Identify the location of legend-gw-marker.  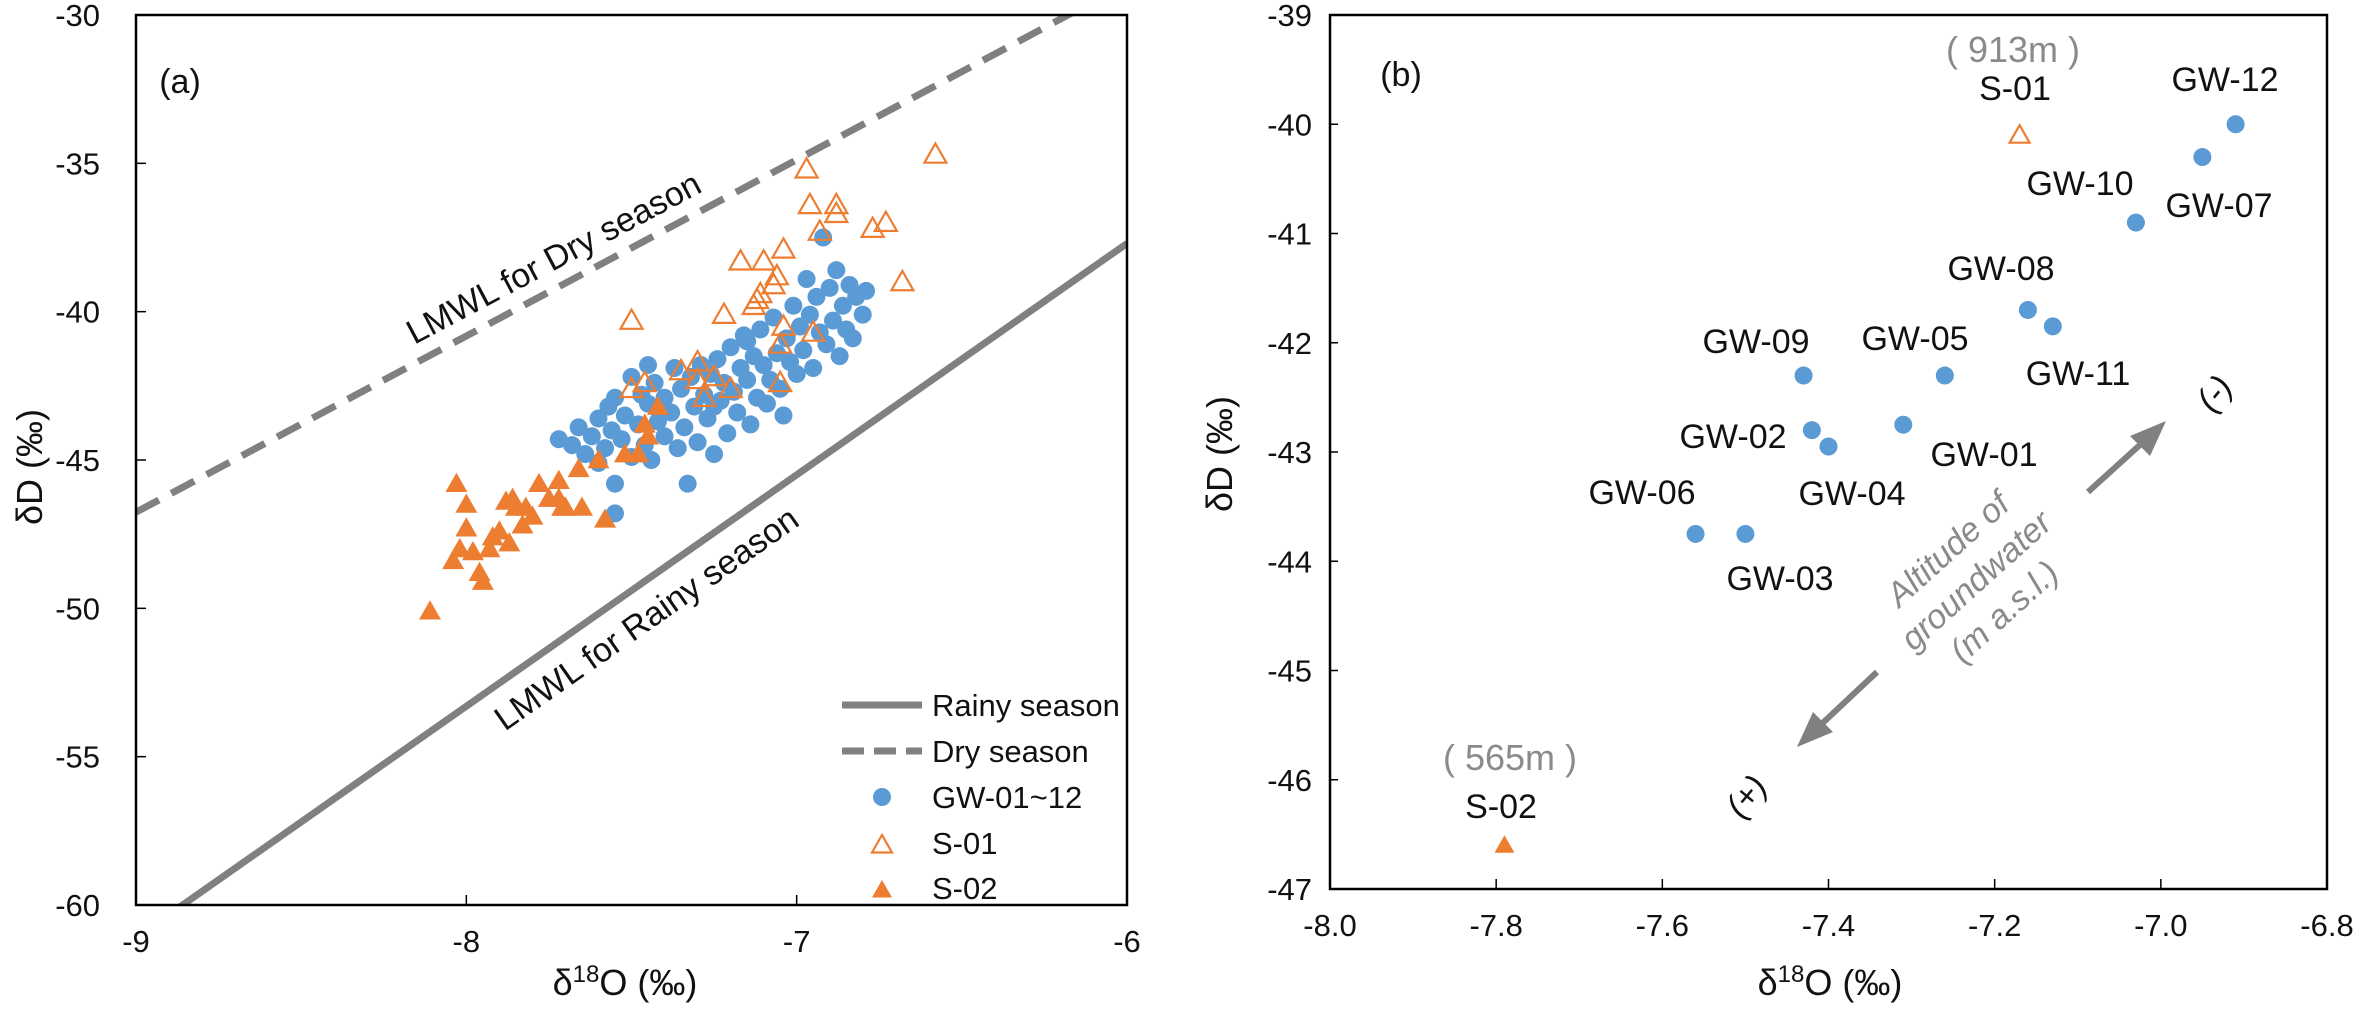
(882, 797).